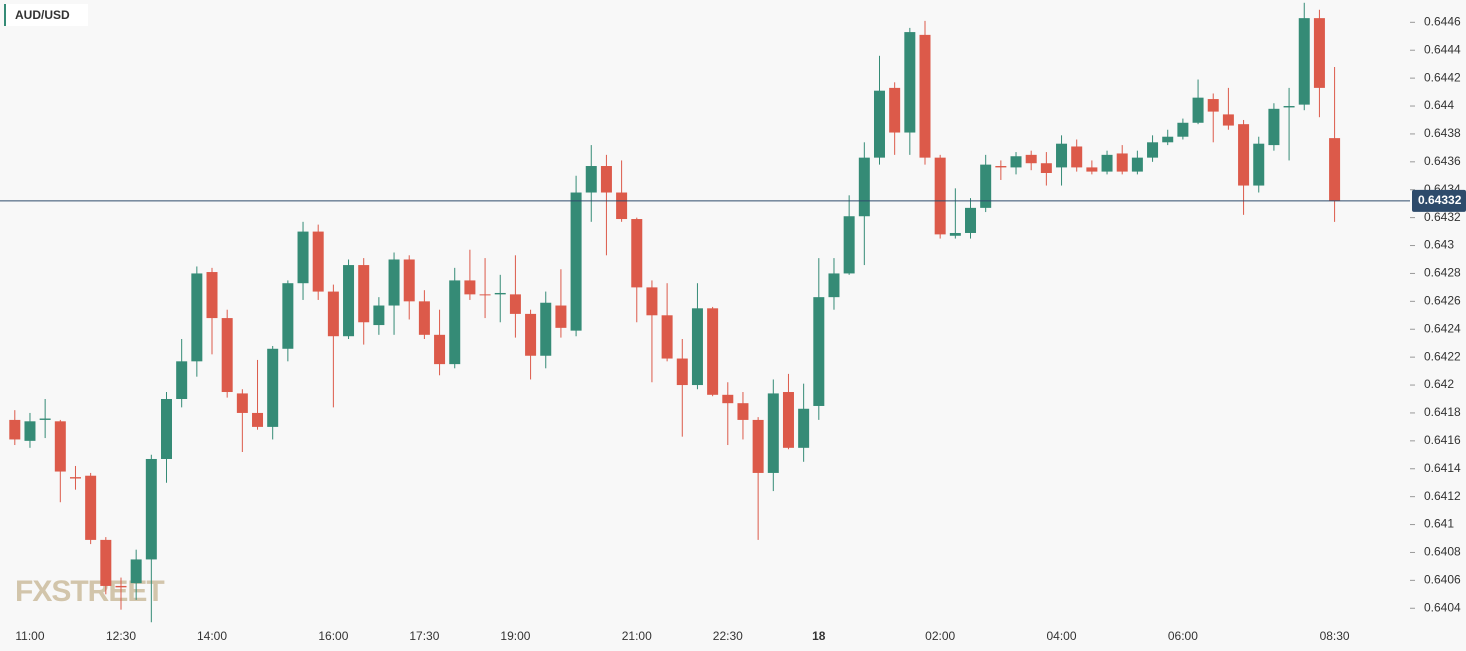  Describe the element at coordinates (42, 15) in the screenshot. I see `symbol-label: AUD/USD` at that location.